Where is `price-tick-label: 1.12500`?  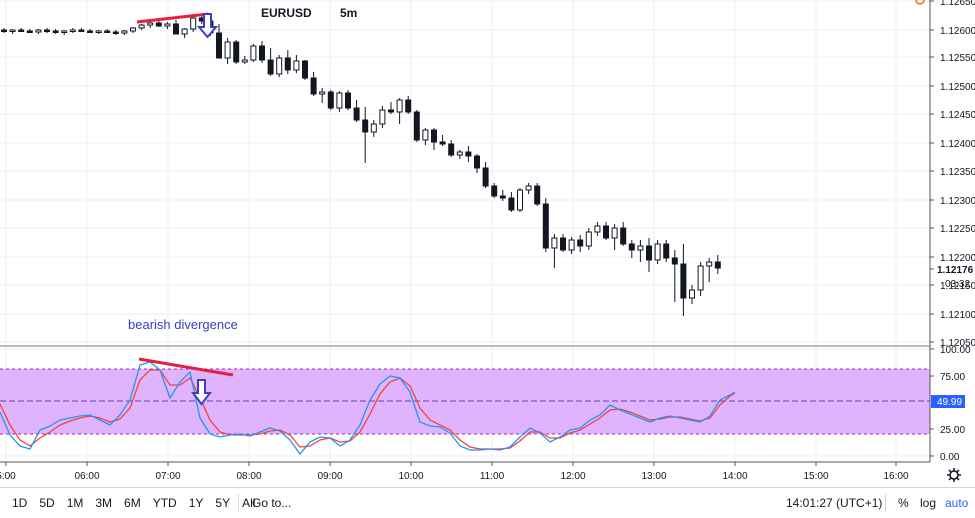 price-tick-label: 1.12500 is located at coordinates (957, 87).